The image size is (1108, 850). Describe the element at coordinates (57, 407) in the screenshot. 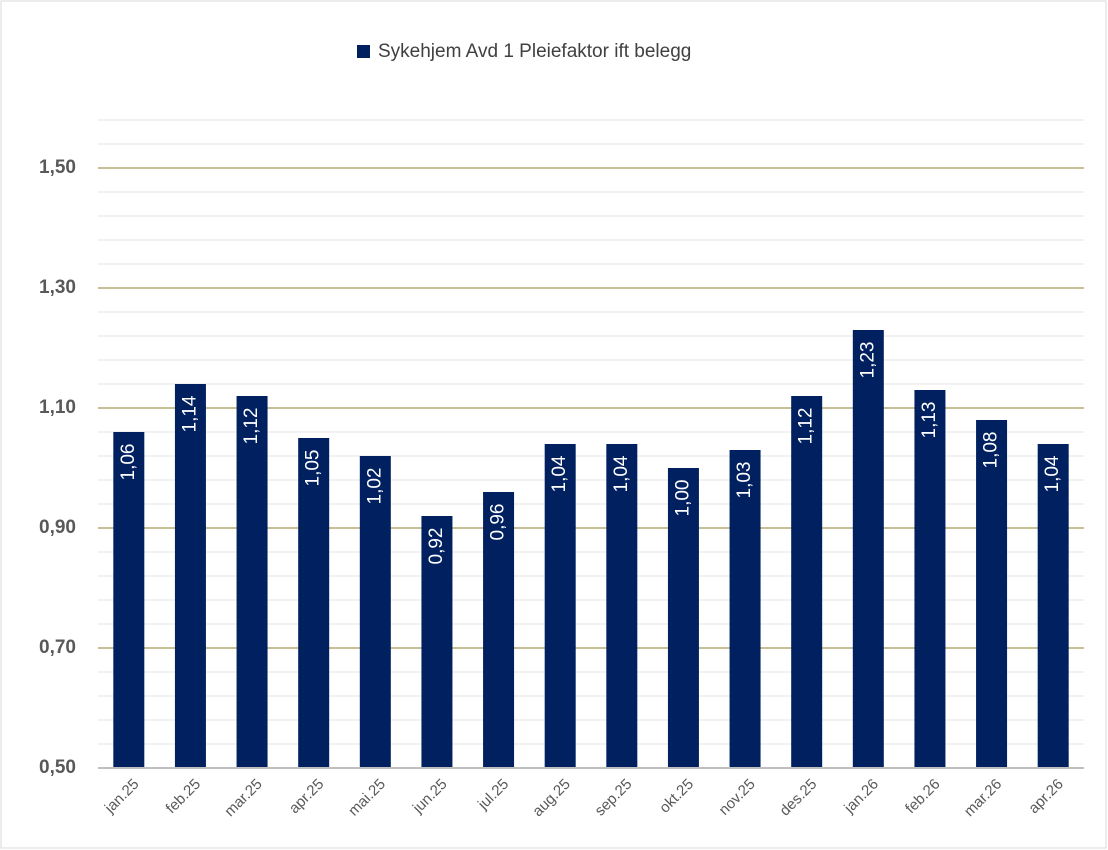

I see `y-tick-label: 1,10` at that location.